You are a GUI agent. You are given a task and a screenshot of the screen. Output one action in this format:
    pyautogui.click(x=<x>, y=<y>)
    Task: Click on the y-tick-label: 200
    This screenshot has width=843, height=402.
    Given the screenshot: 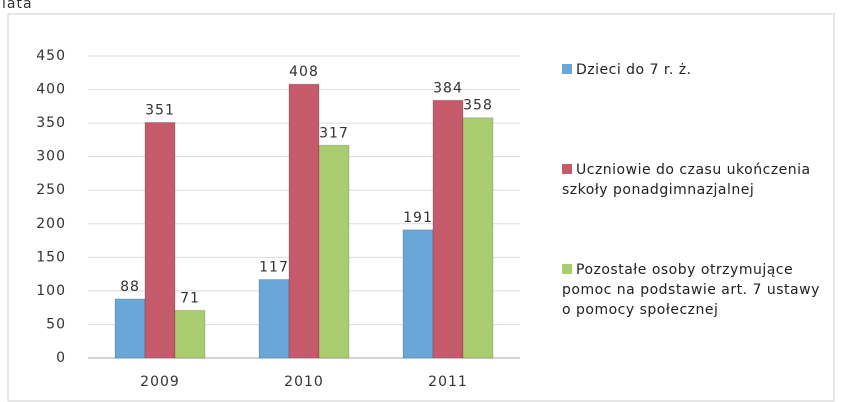 What is the action you would take?
    pyautogui.click(x=51, y=224)
    